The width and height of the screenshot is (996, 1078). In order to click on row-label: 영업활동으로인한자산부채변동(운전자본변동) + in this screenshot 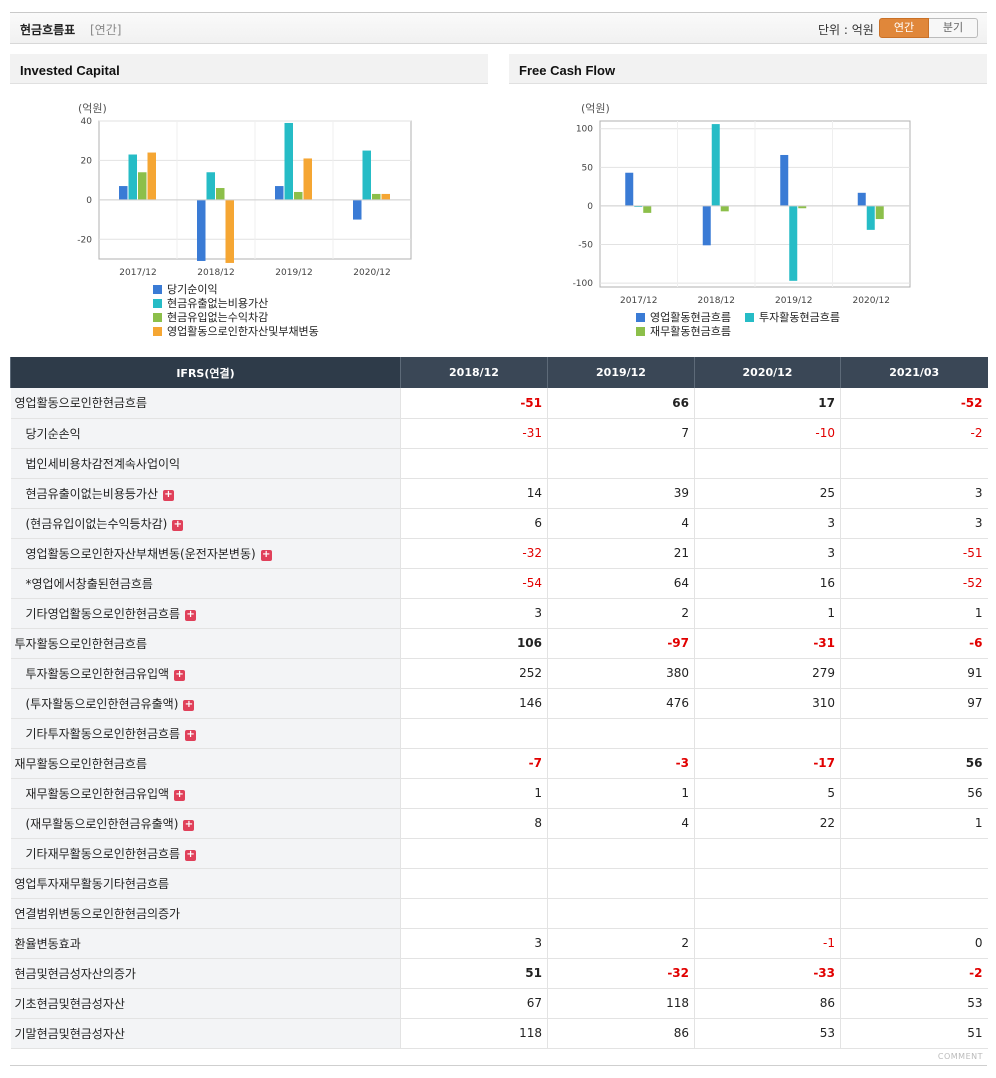, I will do `click(205, 553)`.